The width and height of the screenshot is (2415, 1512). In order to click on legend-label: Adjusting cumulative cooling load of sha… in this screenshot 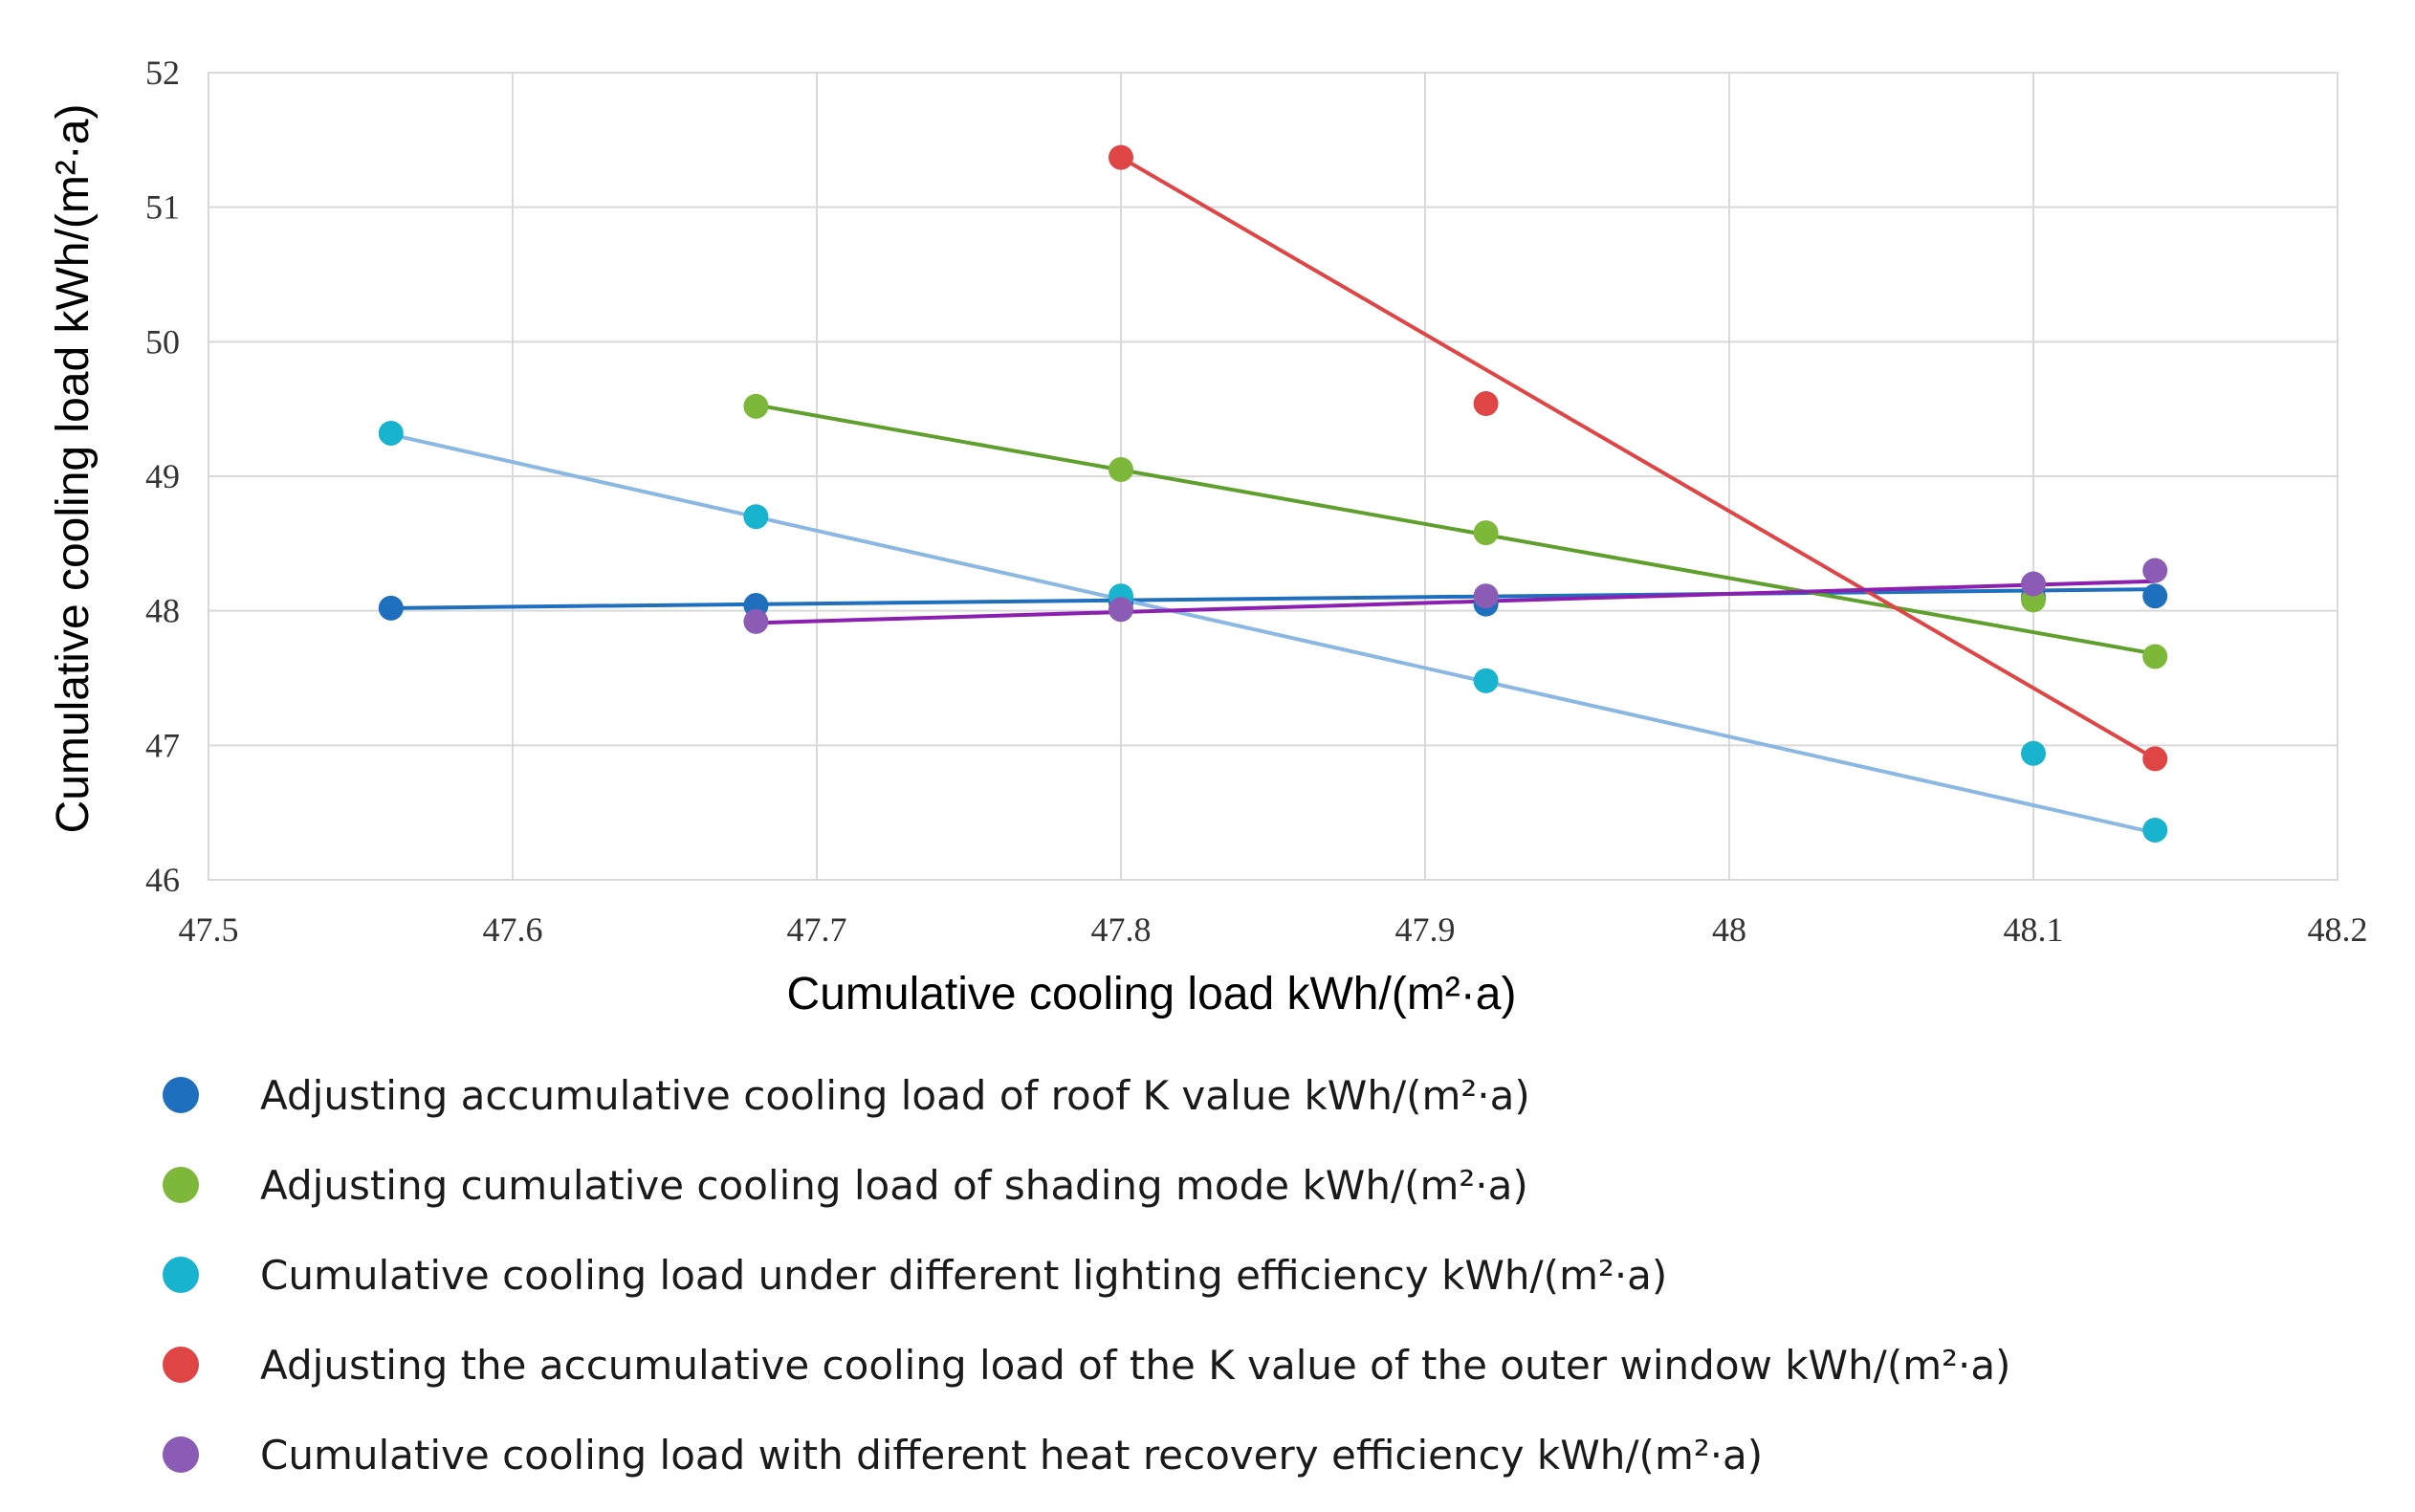, I will do `click(894, 1185)`.